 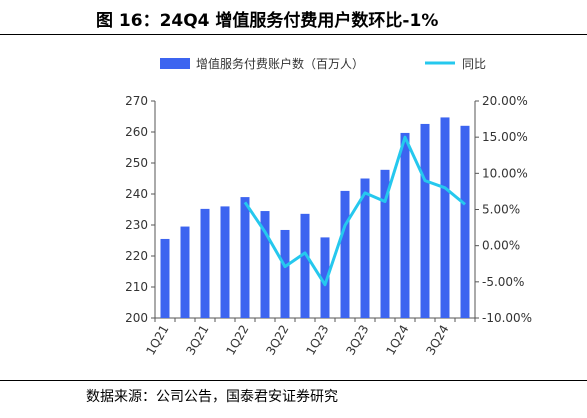 What do you see at coordinates (297, 340) in the screenshot?
I see `x-axis-labels: 1Q21 3Q21 1Q22 3Q22 1Q23 3Q23 1Q24 3Q24` at bounding box center [297, 340].